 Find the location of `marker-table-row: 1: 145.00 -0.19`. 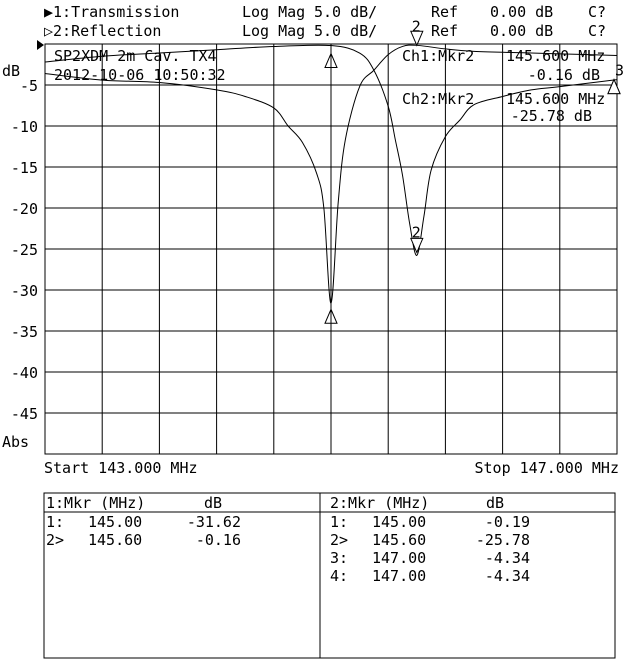

marker-table-row: 1: 145.00 -0.19 is located at coordinates (430, 522).